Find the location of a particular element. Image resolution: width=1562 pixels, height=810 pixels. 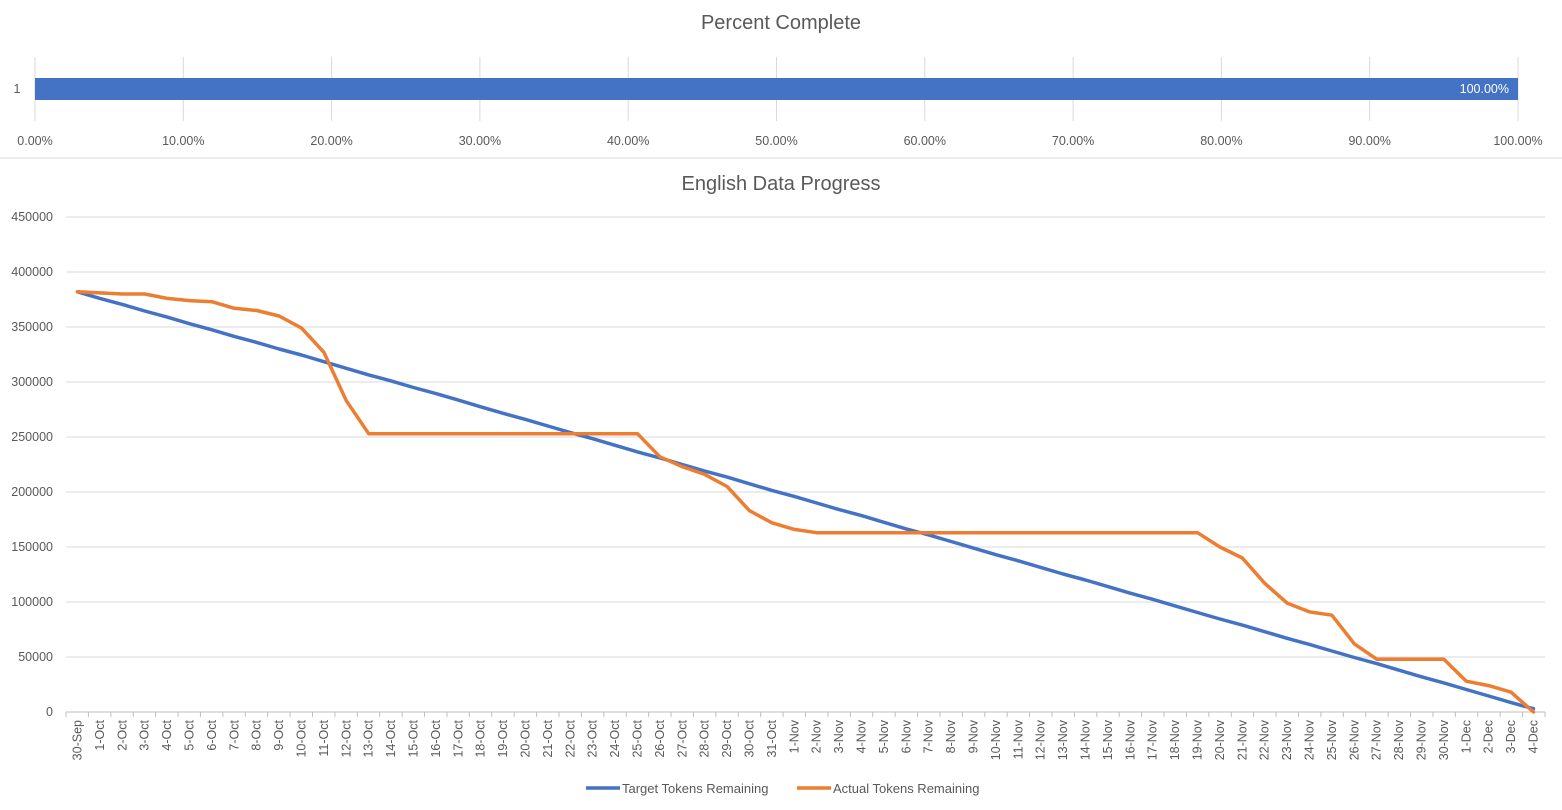

x-tick-label: 5-Nov is located at coordinates (884, 736).